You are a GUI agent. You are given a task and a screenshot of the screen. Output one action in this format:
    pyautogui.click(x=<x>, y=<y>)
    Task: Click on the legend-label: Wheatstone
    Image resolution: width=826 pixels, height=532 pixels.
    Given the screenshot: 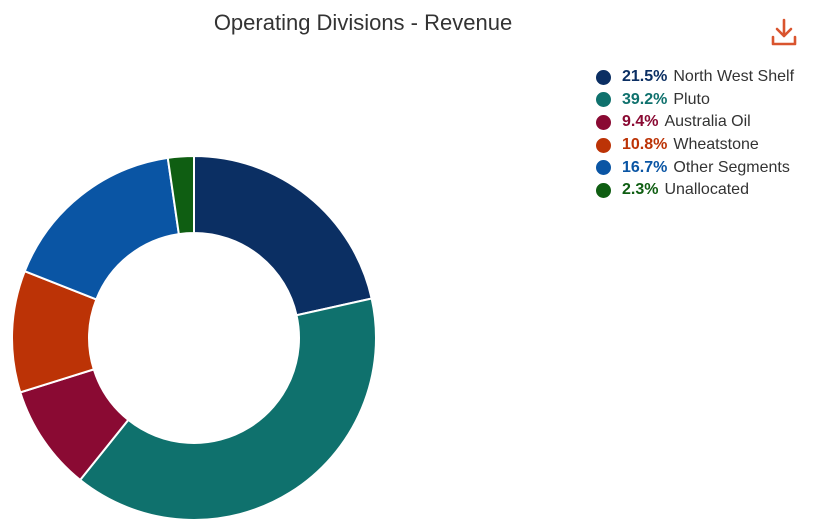 What is the action you would take?
    pyautogui.click(x=716, y=145)
    